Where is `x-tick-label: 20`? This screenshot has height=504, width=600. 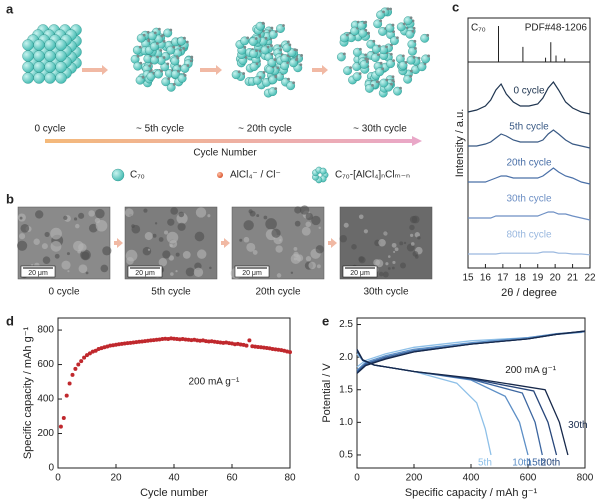 x-tick-label: 20 is located at coordinates (116, 478).